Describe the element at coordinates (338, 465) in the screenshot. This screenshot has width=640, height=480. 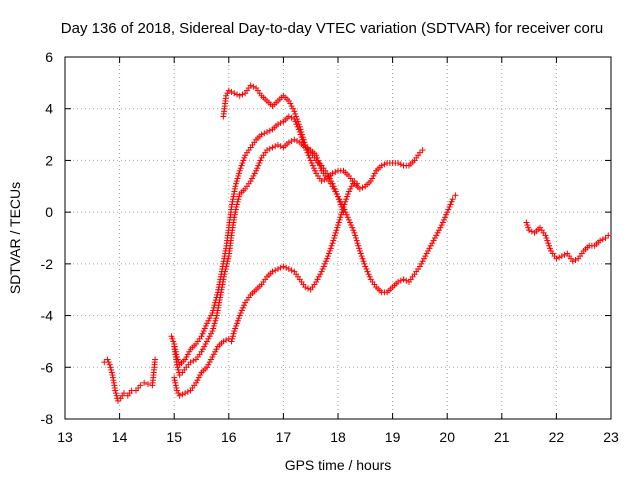
I see `x-axis-label: GPS time / hours` at that location.